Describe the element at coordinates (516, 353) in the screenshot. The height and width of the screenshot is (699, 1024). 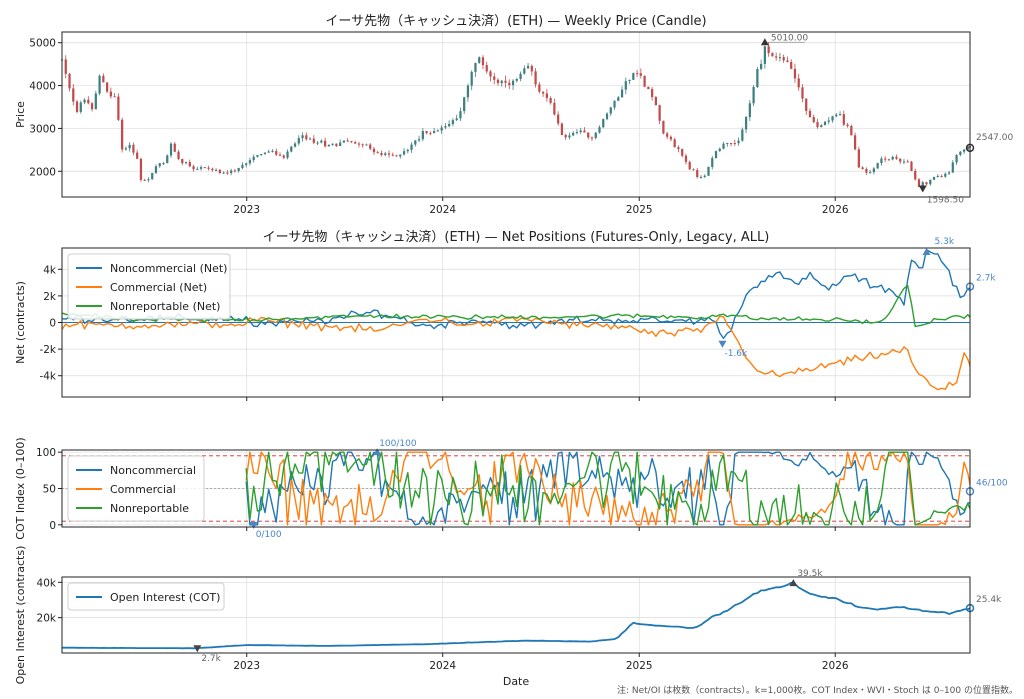
I see `net-series-commercial` at that location.